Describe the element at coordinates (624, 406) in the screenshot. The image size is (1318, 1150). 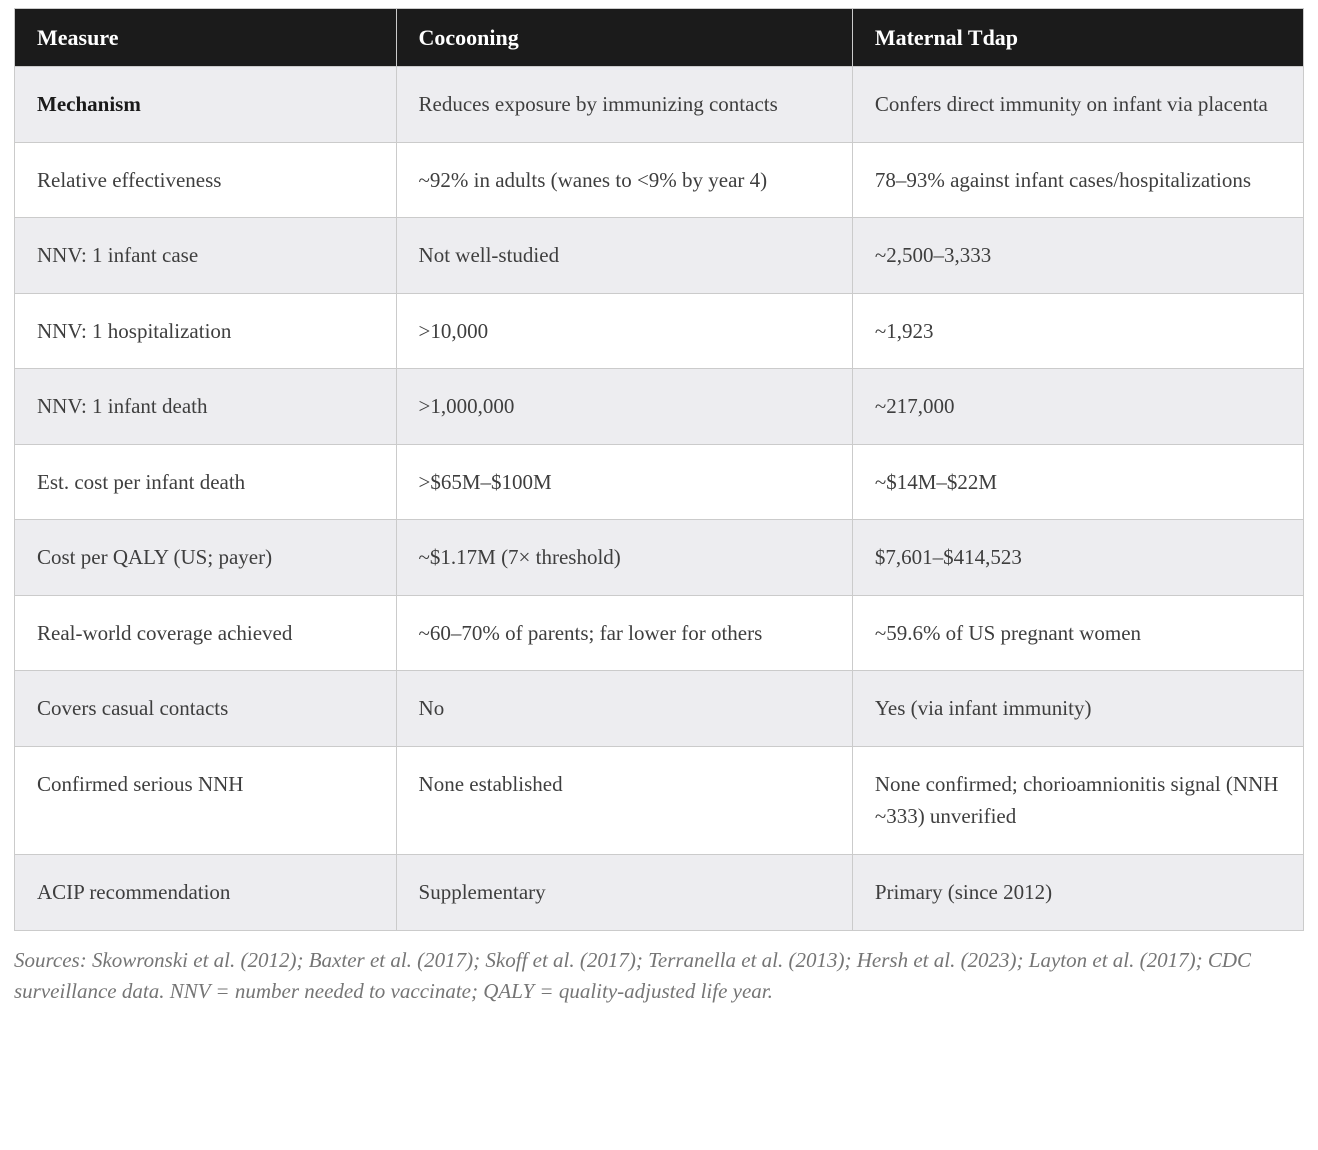
I see `cocooning-cell: >1,000,000` at that location.